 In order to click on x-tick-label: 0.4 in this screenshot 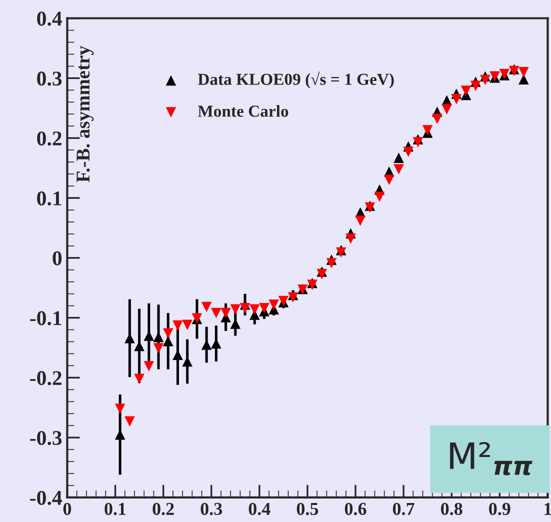, I will do `click(259, 509)`.